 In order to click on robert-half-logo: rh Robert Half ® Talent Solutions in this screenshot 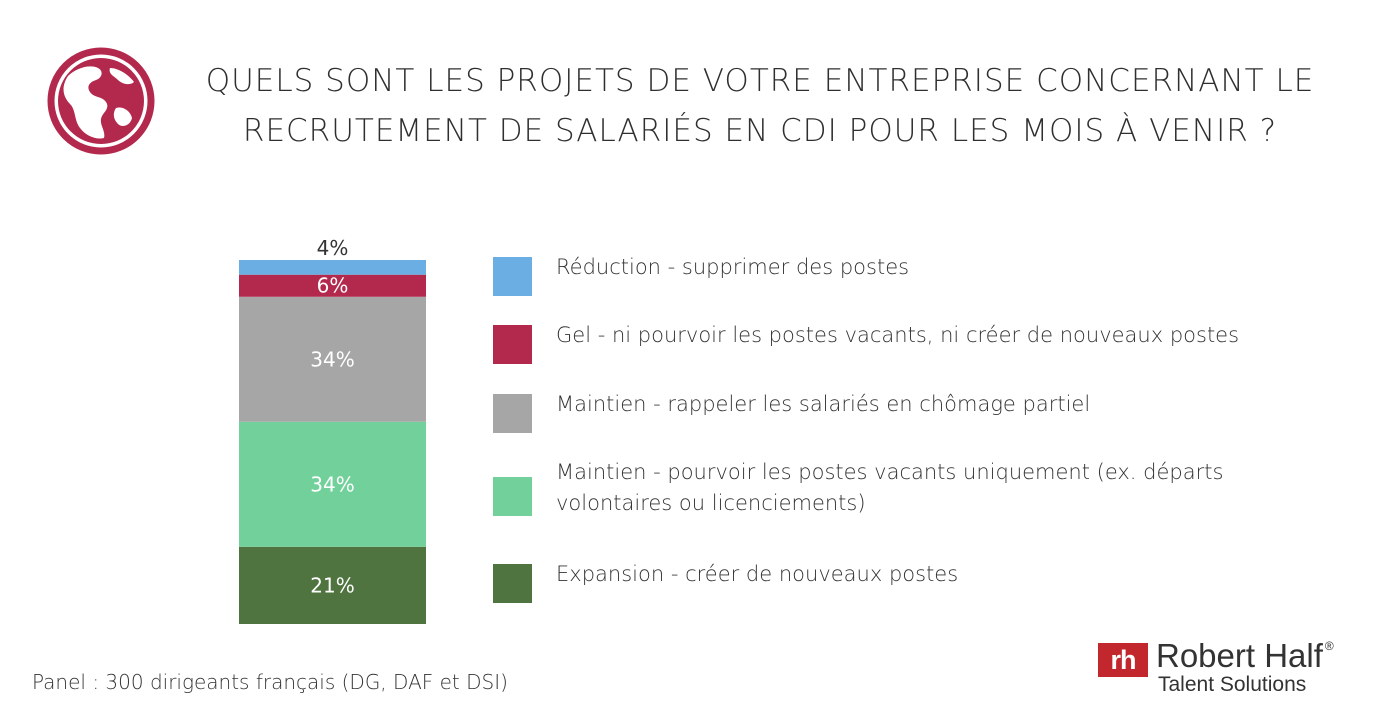, I will do `click(1233, 668)`.